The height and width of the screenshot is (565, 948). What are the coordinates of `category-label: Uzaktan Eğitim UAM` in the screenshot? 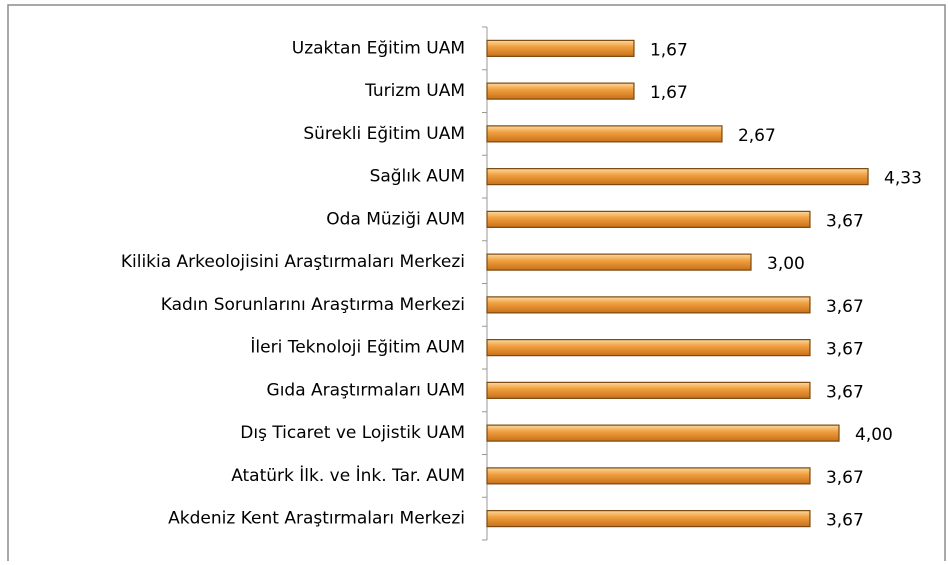 It's located at (378, 48).